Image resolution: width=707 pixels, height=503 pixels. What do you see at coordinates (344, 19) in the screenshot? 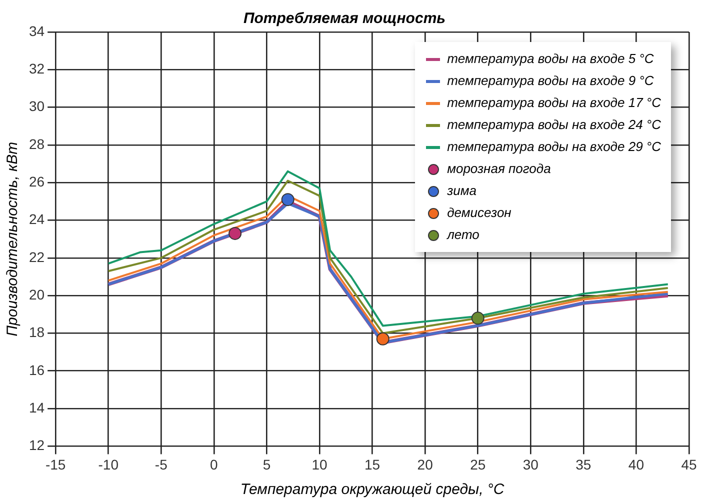
I see `chart-title: Потребляемая мощность` at bounding box center [344, 19].